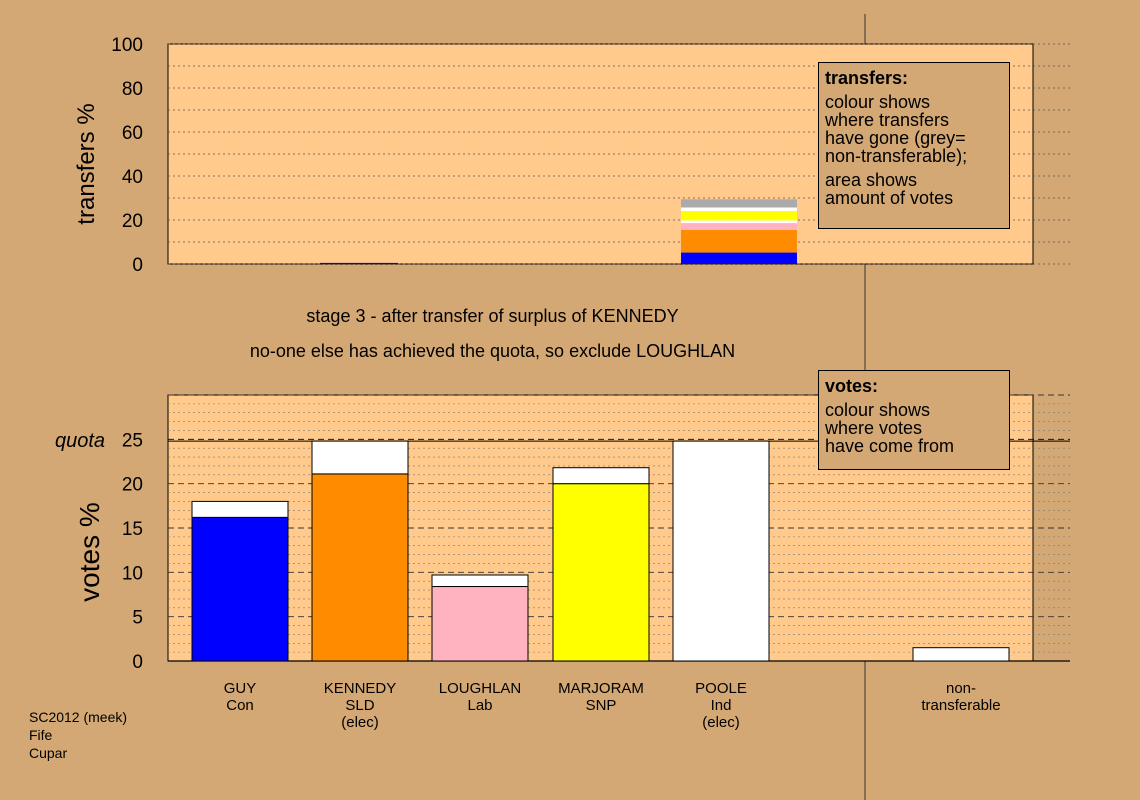 This screenshot has width=1140, height=800. What do you see at coordinates (132, 485) in the screenshot?
I see `votes-tick-label: 20` at bounding box center [132, 485].